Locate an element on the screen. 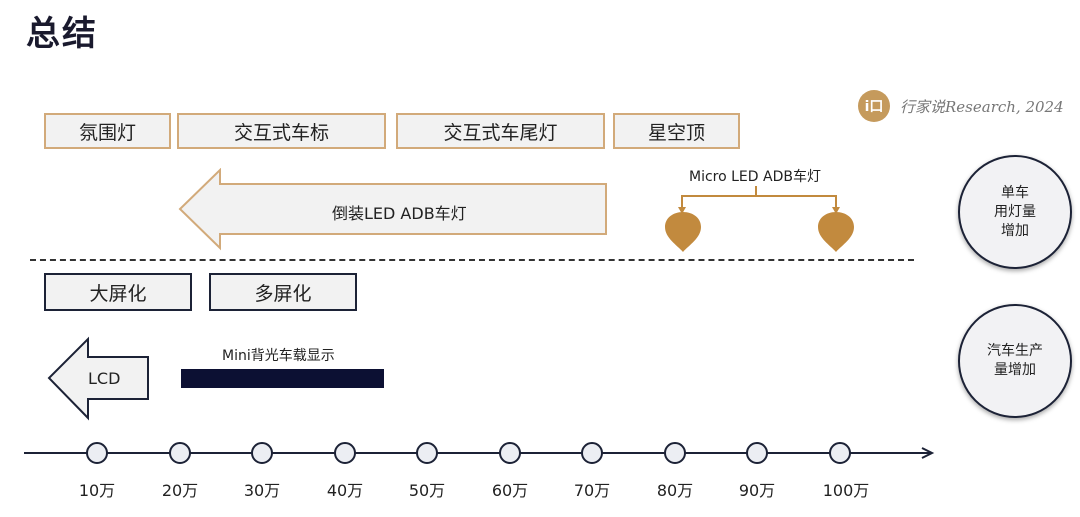 This screenshot has width=1080, height=517. timeline-tick-label: 30万 is located at coordinates (262, 490).